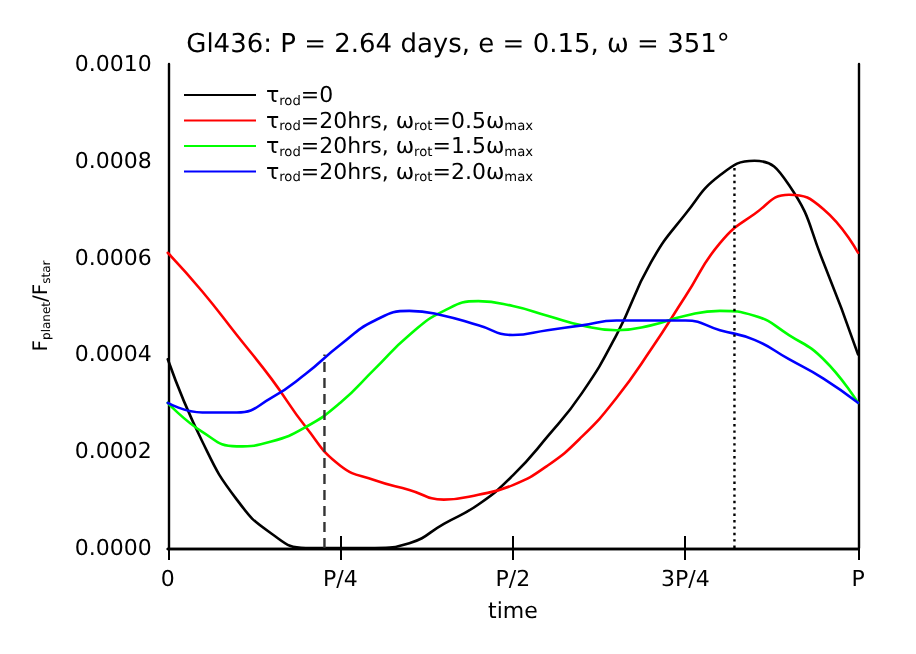 The height and width of the screenshot is (654, 916). I want to click on y-tick-label: 0.0008, so click(113, 160).